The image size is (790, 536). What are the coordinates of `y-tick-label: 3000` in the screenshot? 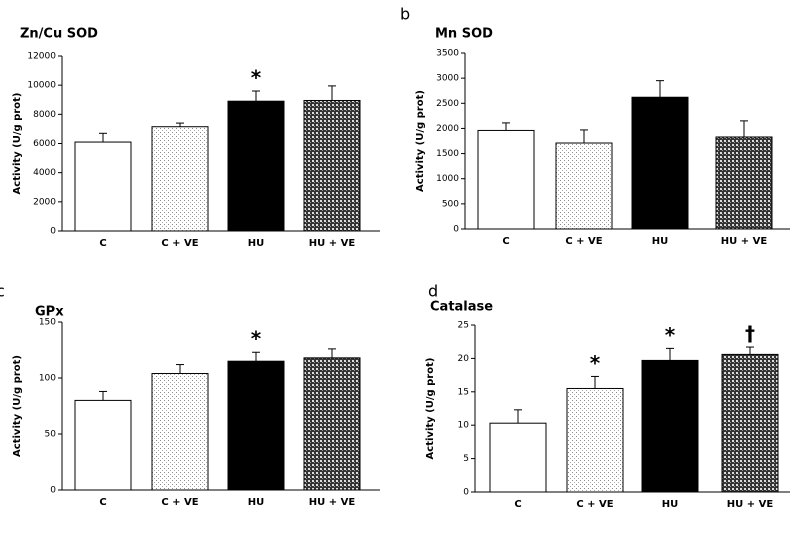 It's located at (447, 79).